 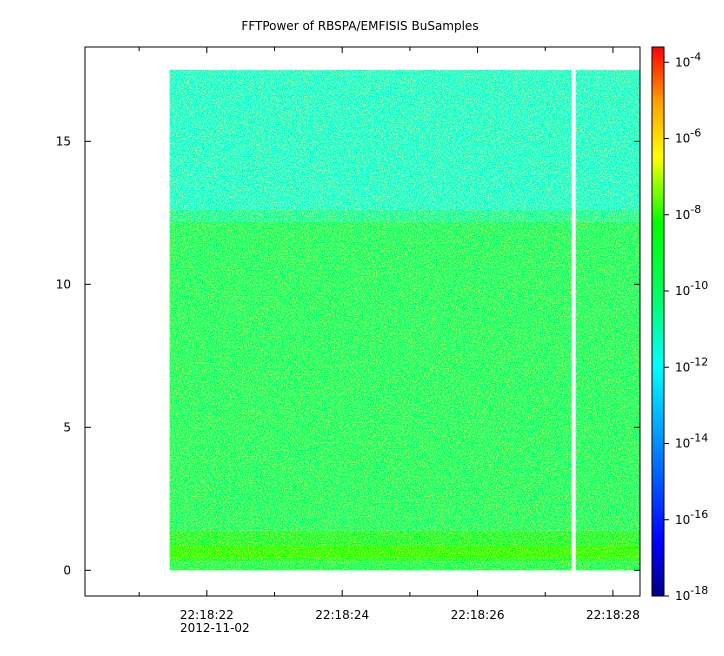 What do you see at coordinates (215, 628) in the screenshot?
I see `x-tick-date-label: 2012-11-02` at bounding box center [215, 628].